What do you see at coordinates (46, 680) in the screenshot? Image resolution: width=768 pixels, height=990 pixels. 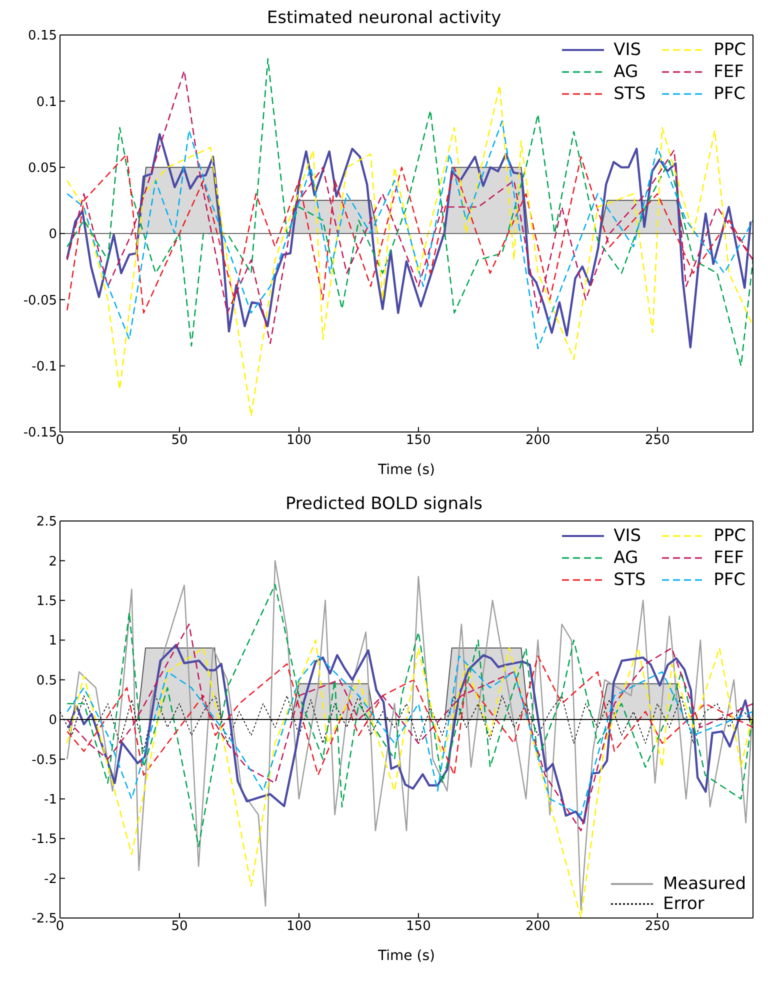 I see `y-tick-label: 0.5` at bounding box center [46, 680].